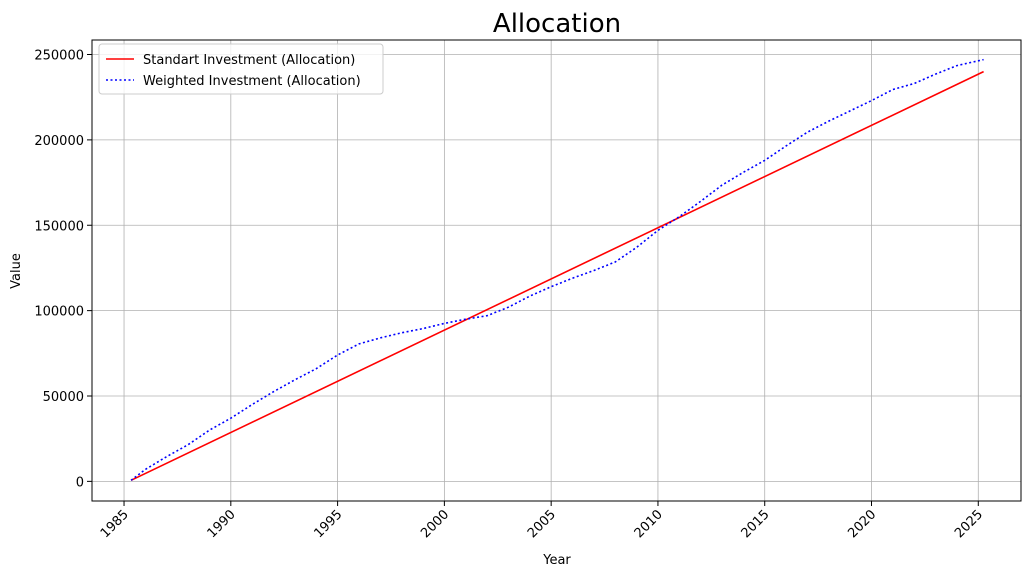  What do you see at coordinates (557, 24) in the screenshot?
I see `chart-title: Allocation` at bounding box center [557, 24].